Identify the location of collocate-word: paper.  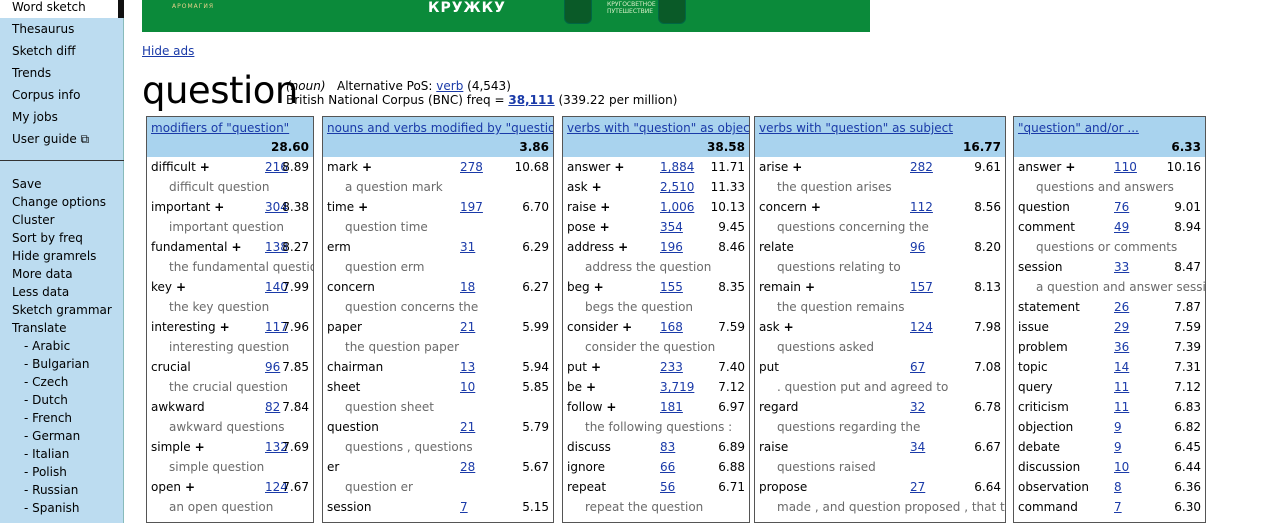
(346, 327).